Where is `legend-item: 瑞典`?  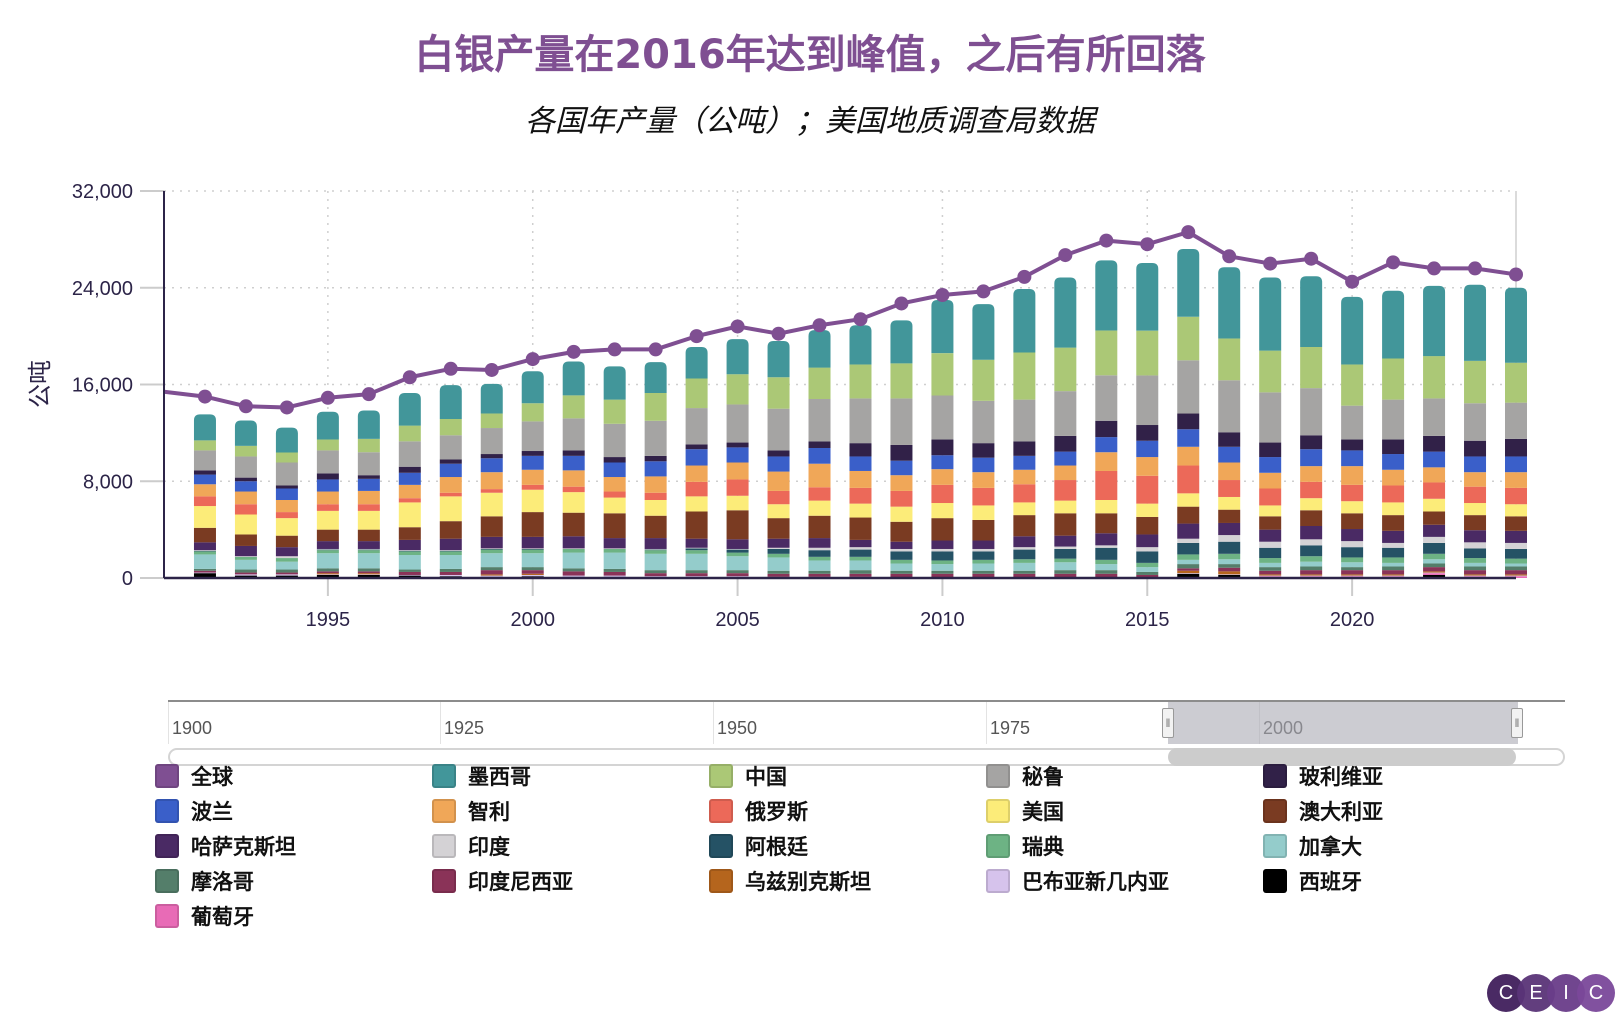 legend-item: 瑞典 is located at coordinates (1025, 846).